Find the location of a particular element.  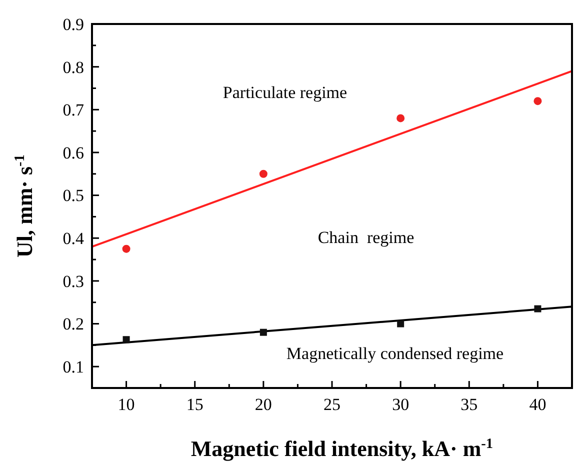

annotation: Particulate regime is located at coordinates (285, 92).